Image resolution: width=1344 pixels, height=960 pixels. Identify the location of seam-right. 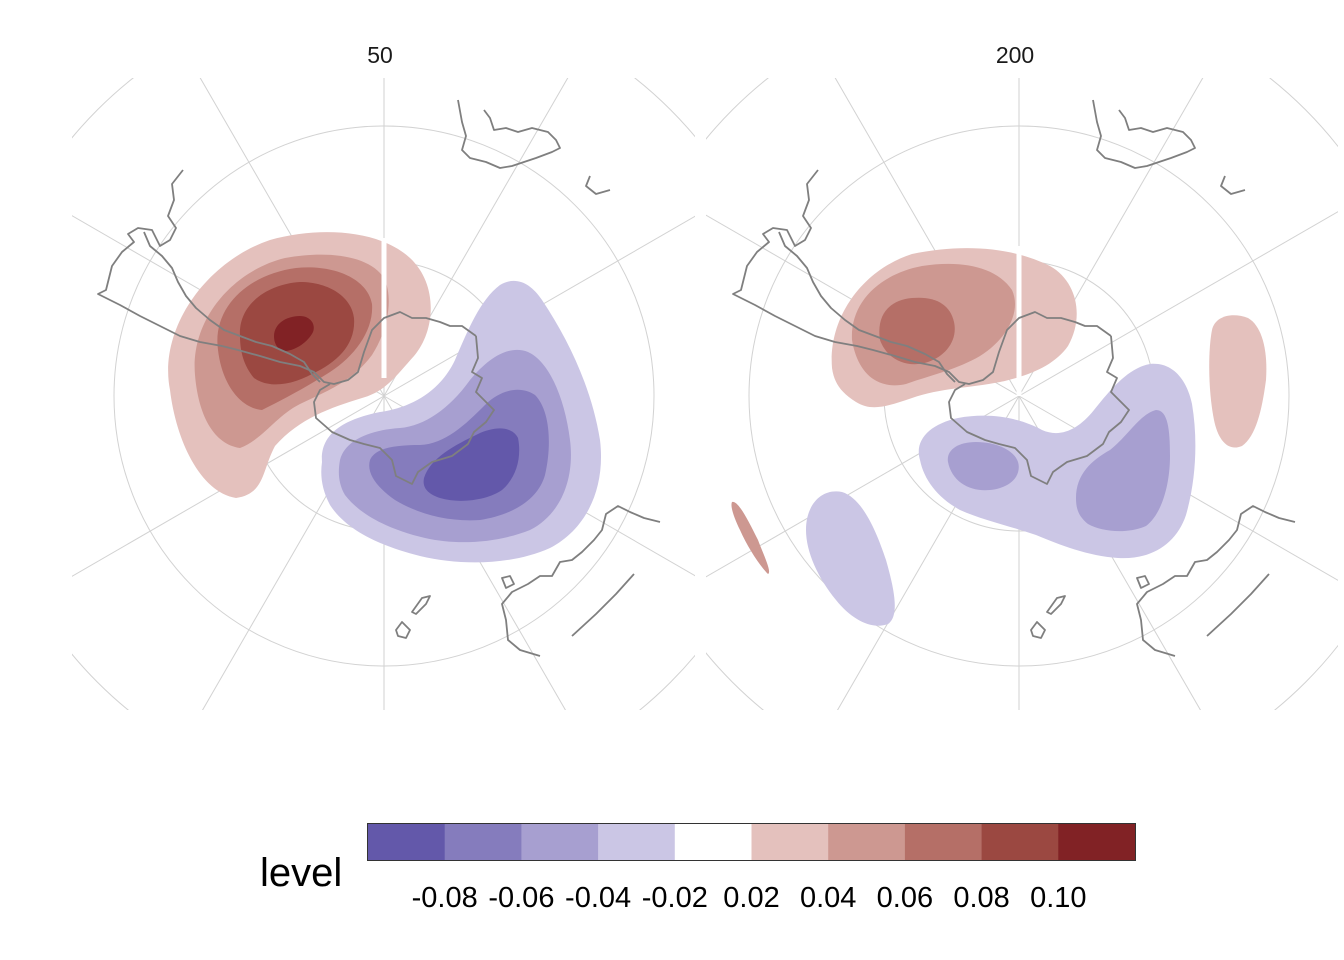
(1019, 321).